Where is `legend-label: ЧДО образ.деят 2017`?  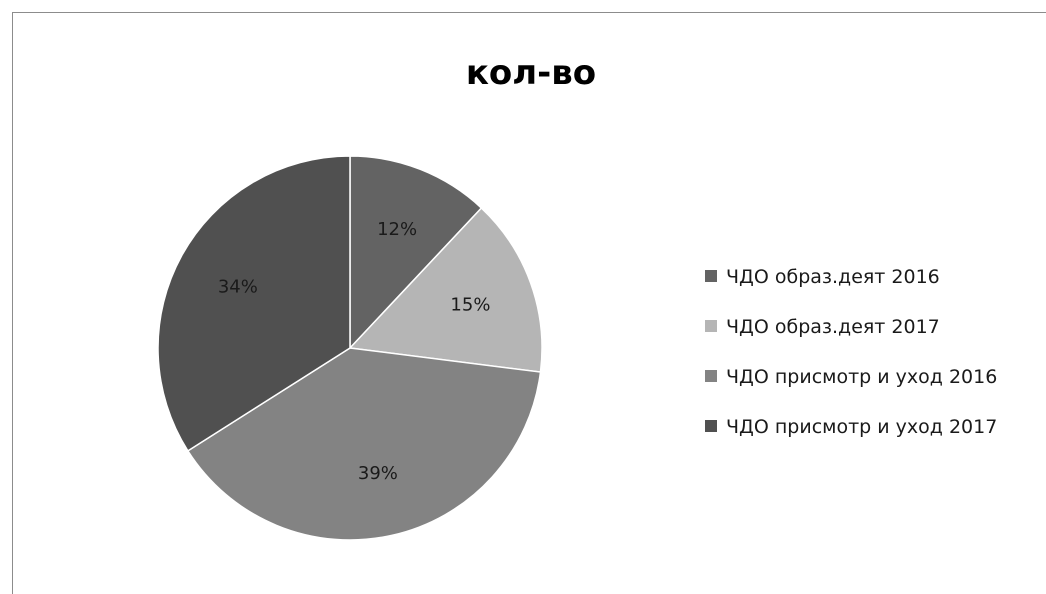 legend-label: ЧДО образ.деят 2017 is located at coordinates (833, 327).